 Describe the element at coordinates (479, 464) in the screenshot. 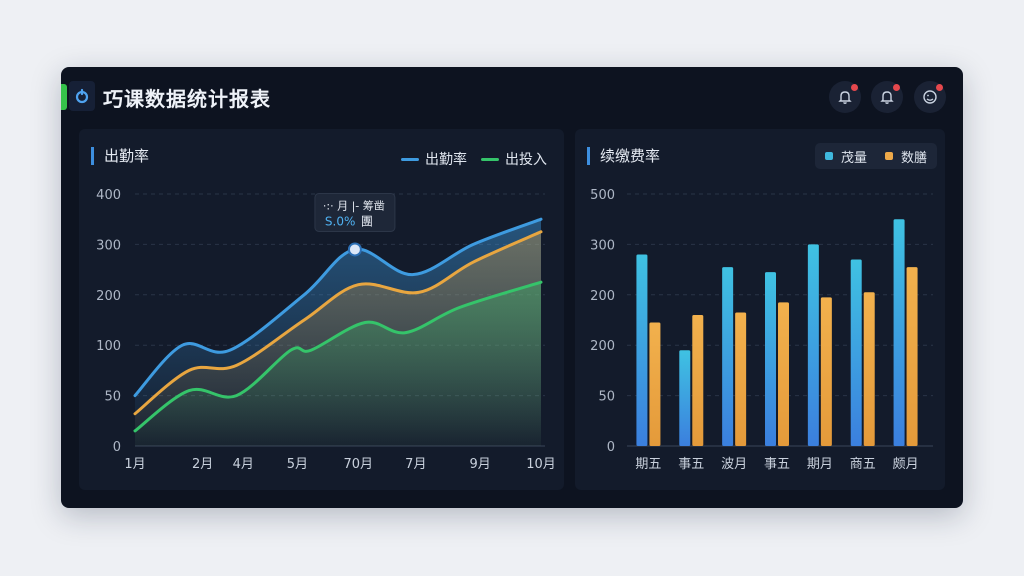

I see `x-tick-label: 9月` at that location.